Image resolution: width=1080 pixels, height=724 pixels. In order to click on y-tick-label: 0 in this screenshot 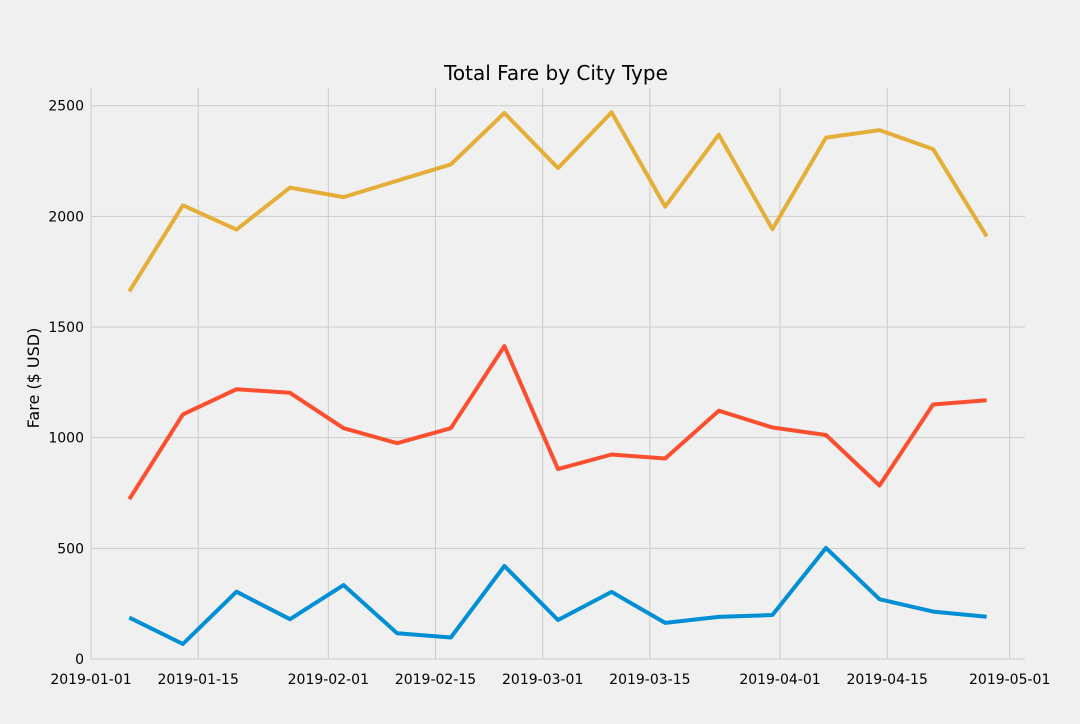, I will do `click(79, 660)`.